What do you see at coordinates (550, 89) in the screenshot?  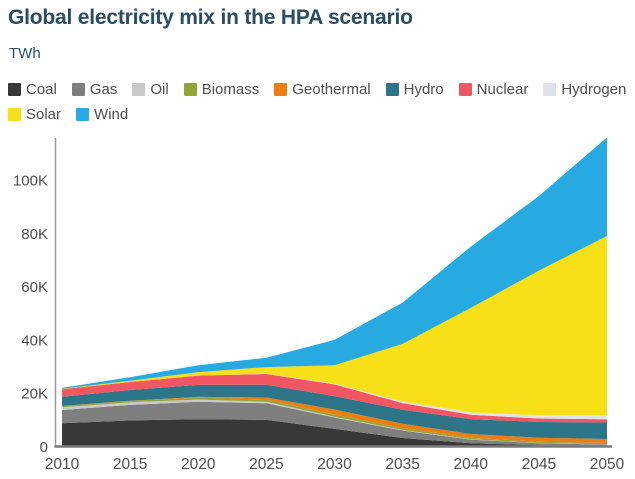 I see `legend-swatch-hydrogen` at bounding box center [550, 89].